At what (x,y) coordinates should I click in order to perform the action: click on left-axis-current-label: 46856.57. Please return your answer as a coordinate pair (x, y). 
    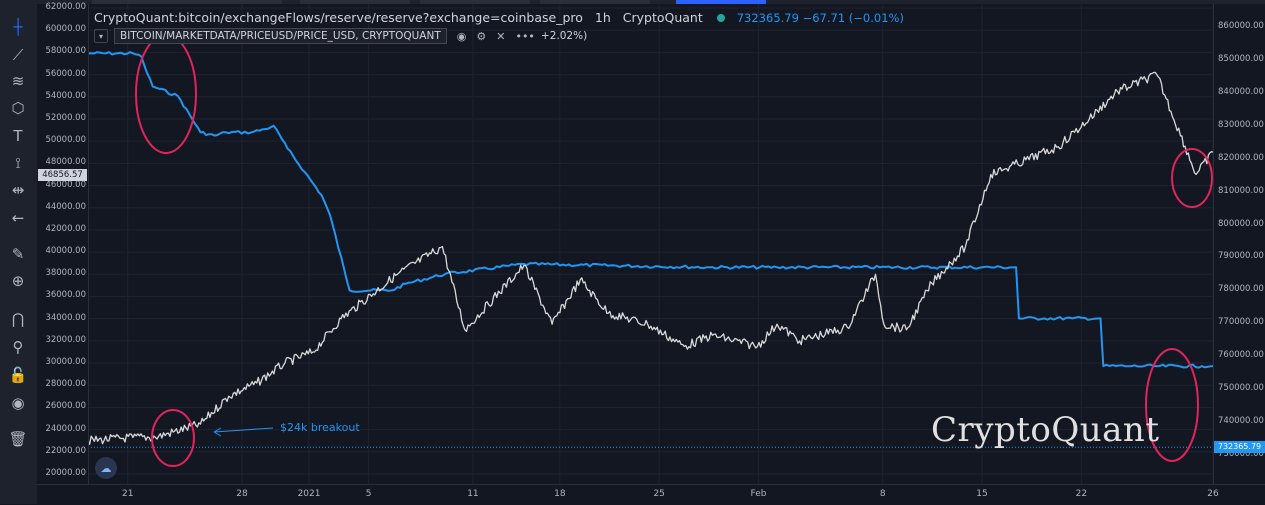
    Looking at the image, I should click on (62, 175).